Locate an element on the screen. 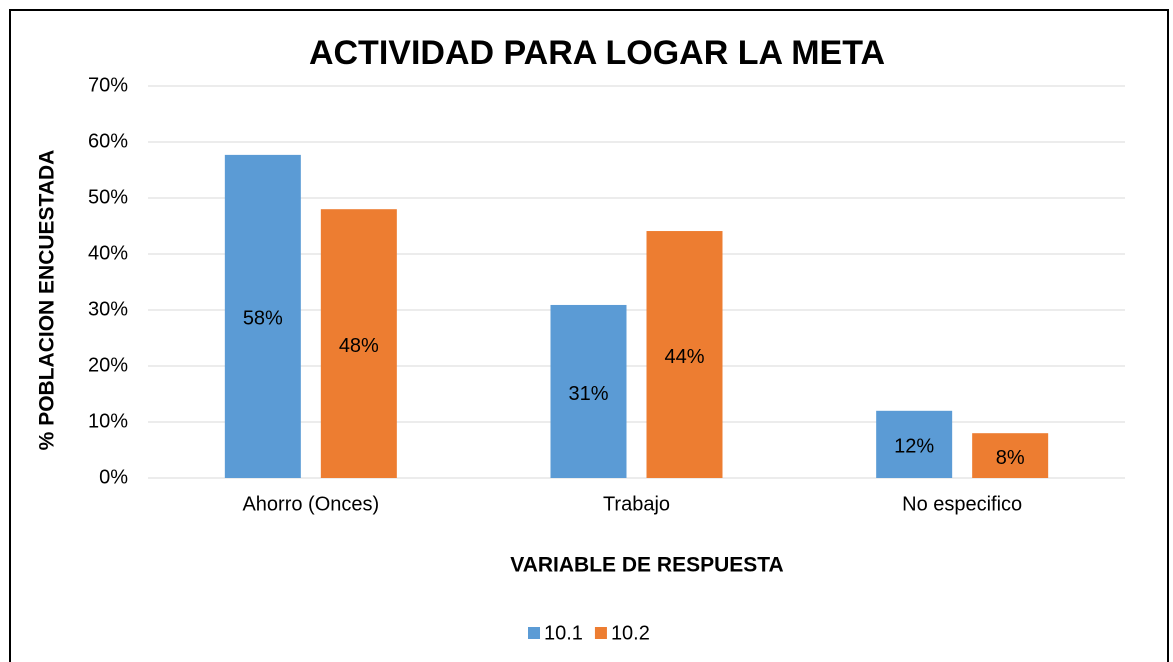  y-tick-label: 70% is located at coordinates (108, 85).